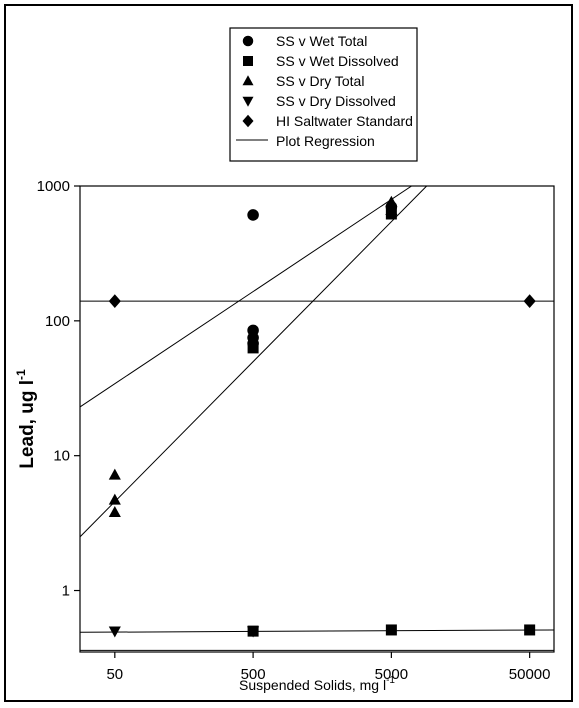 The height and width of the screenshot is (708, 579). I want to click on legend-symbol-ss-v-dry-total, so click(248, 80).